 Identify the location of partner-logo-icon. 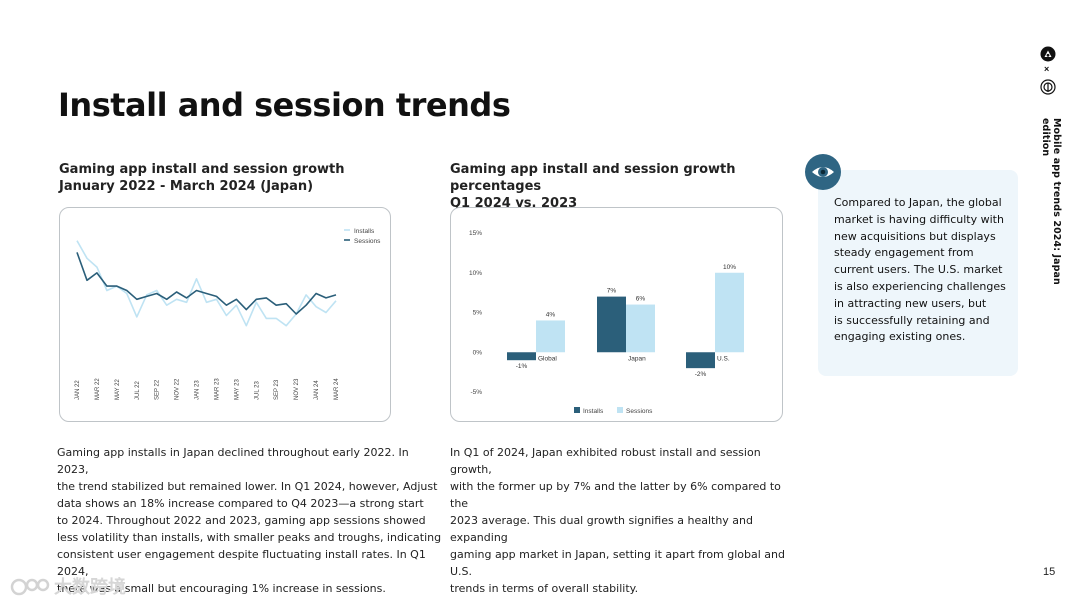
(1048, 87).